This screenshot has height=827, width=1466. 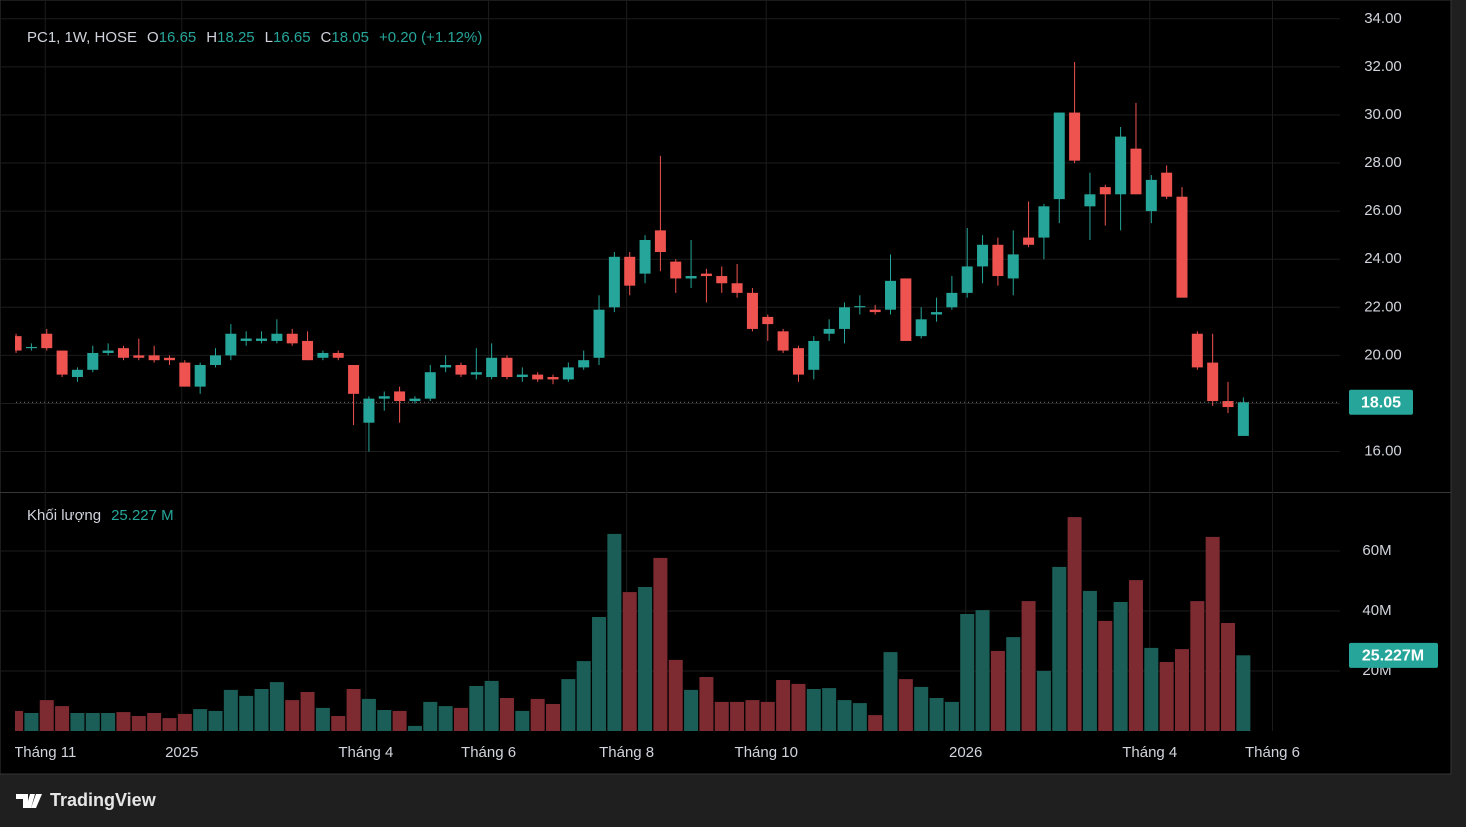 I want to click on y-tick-label: 34.00, so click(x=1383, y=18).